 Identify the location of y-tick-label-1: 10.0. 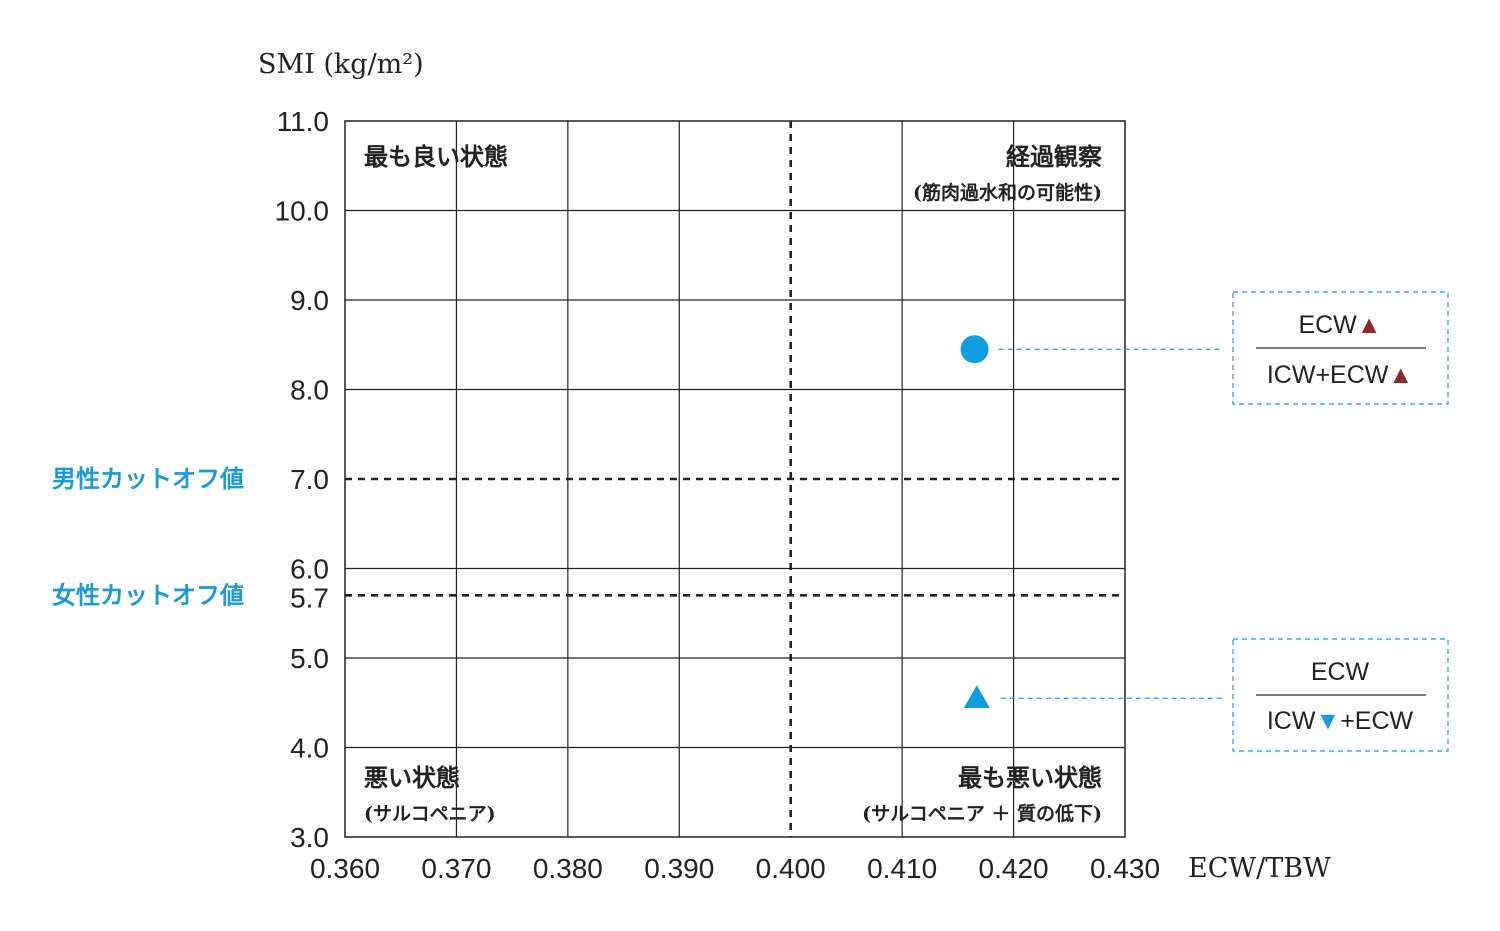
(302, 211).